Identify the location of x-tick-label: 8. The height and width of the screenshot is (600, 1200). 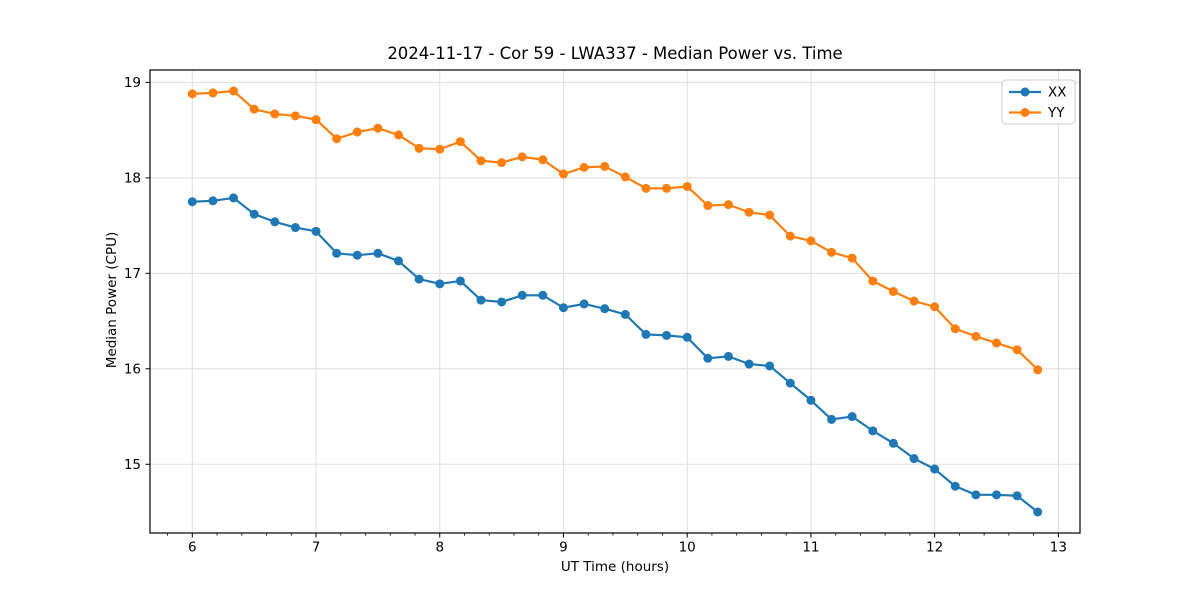
(439, 548).